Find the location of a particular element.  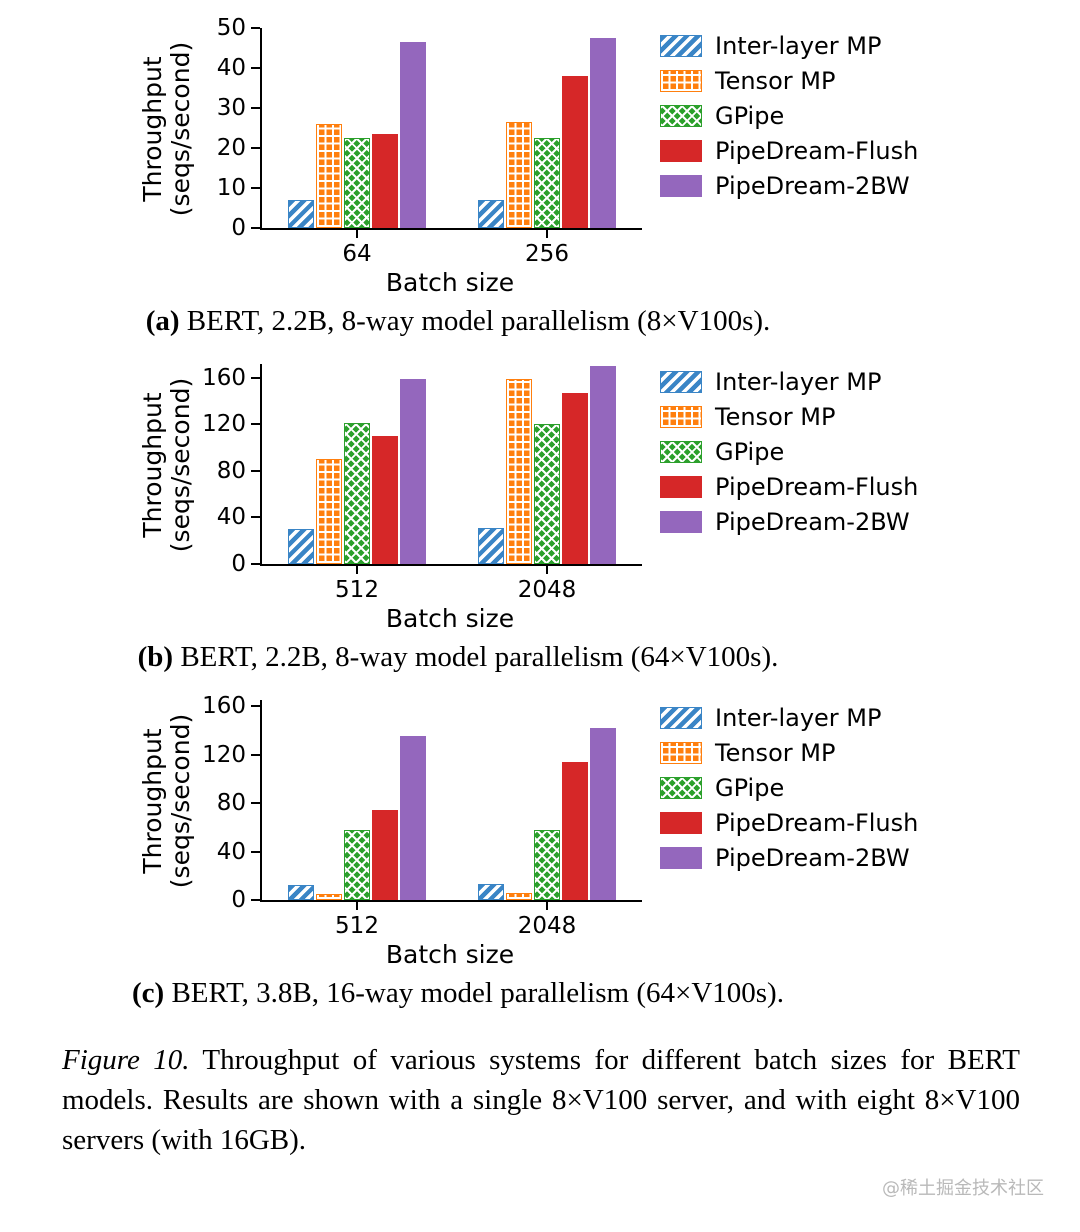

y-axis-label-text: Throughput (seqs/second) is located at coordinates (166, 129).